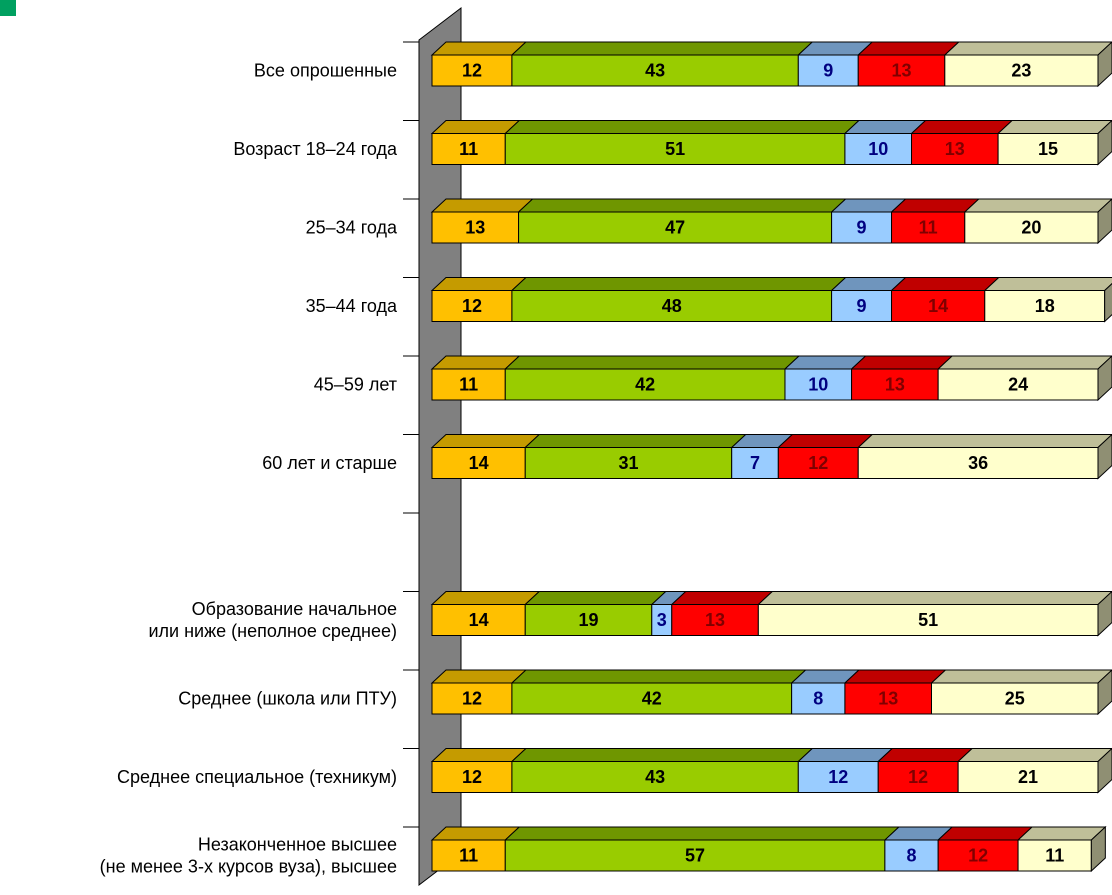  What do you see at coordinates (1018, 385) in the screenshot?
I see `data-label: 24` at bounding box center [1018, 385].